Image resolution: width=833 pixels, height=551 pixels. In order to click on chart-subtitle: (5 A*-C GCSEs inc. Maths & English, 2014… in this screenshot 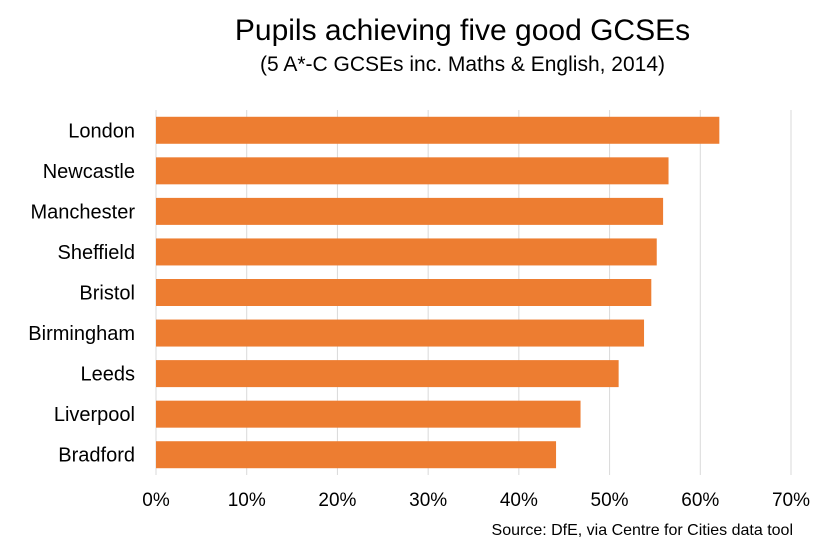, I will do `click(462, 64)`.